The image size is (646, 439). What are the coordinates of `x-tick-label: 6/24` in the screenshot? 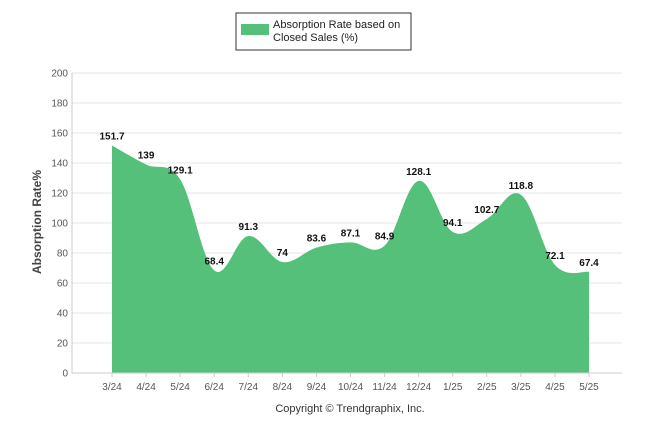 It's located at (214, 387).